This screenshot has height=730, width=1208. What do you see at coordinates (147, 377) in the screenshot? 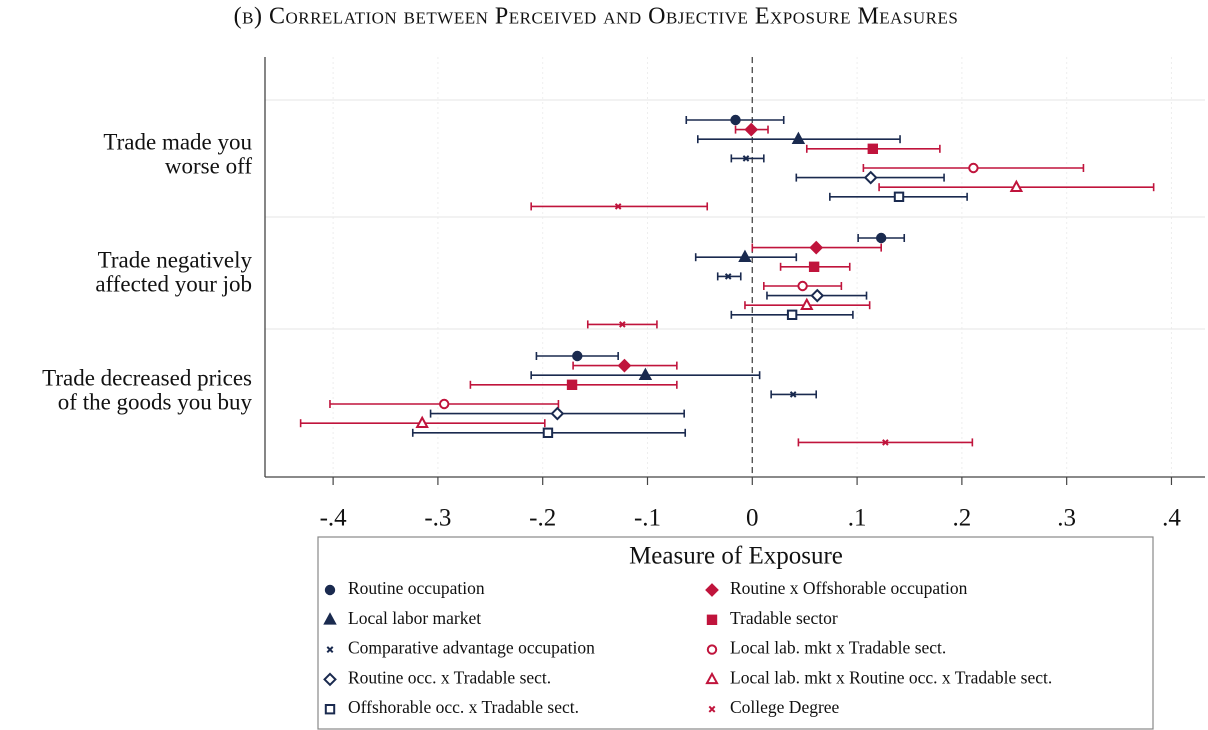
I see `y-category-label: Trade decreased prices` at bounding box center [147, 377].